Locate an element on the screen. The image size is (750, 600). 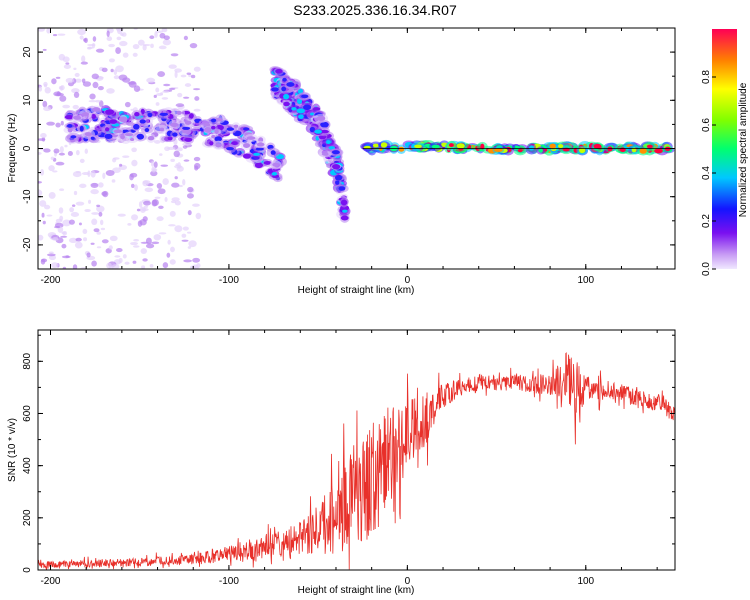
snr-y-tick-label: 400 is located at coordinates (27, 465).